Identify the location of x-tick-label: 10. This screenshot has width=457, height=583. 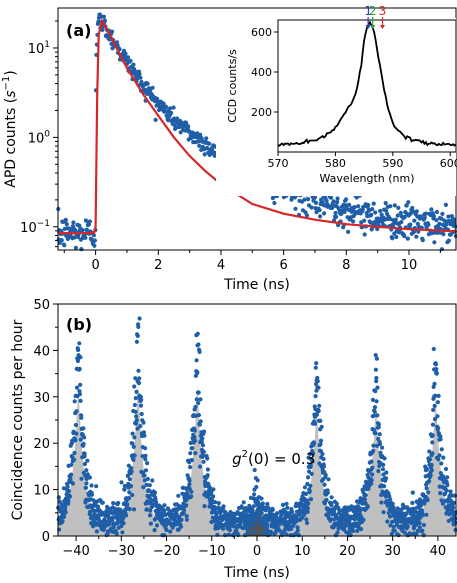
(302, 551).